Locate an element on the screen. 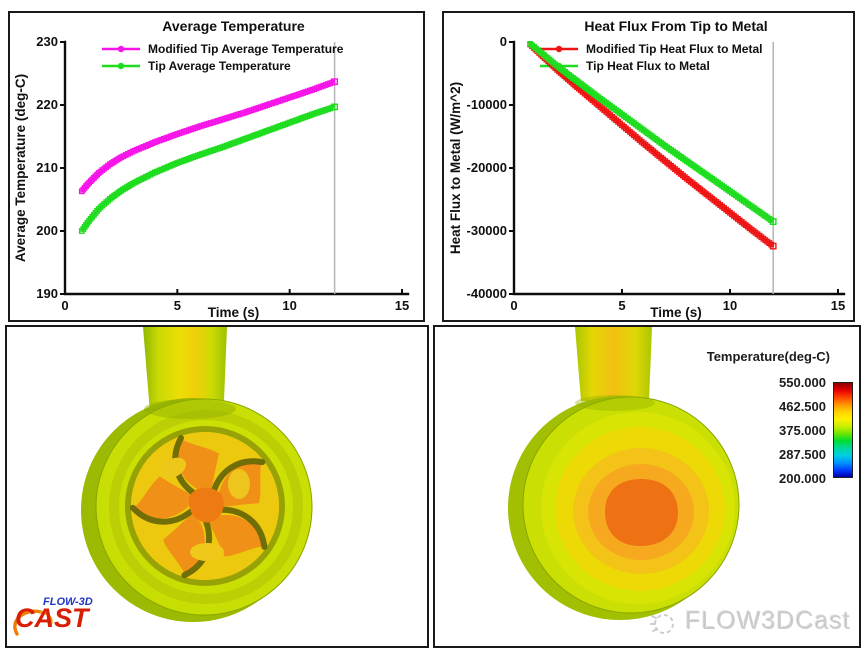 The image size is (865, 653). logo-brand-top: FLOW-3D is located at coordinates (68, 602).